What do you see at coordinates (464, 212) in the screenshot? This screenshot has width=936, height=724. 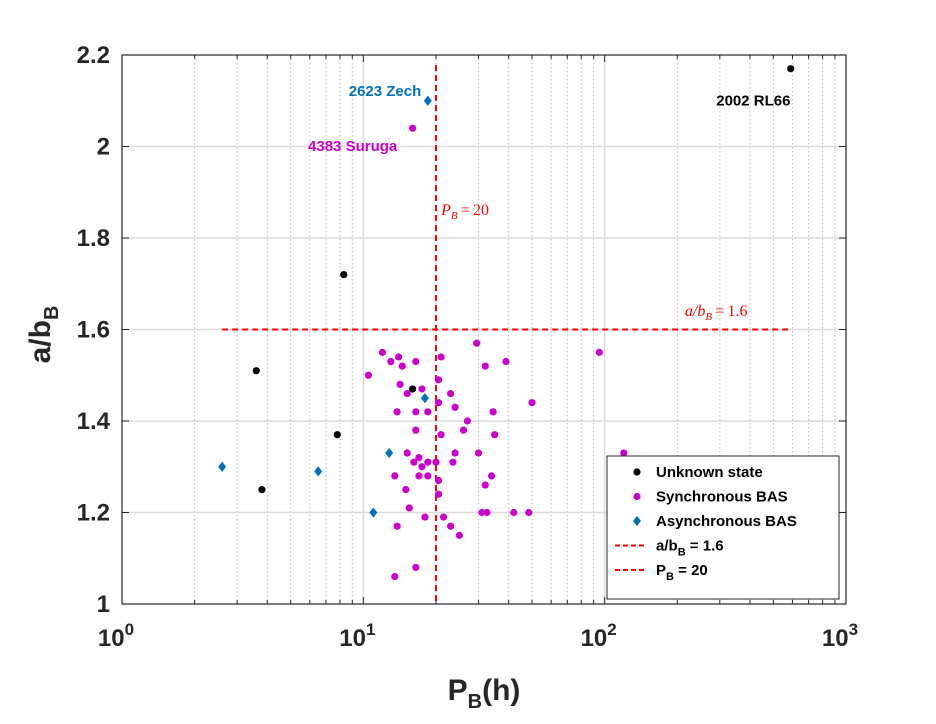 I see `annotation-math: PB = 20` at bounding box center [464, 212].